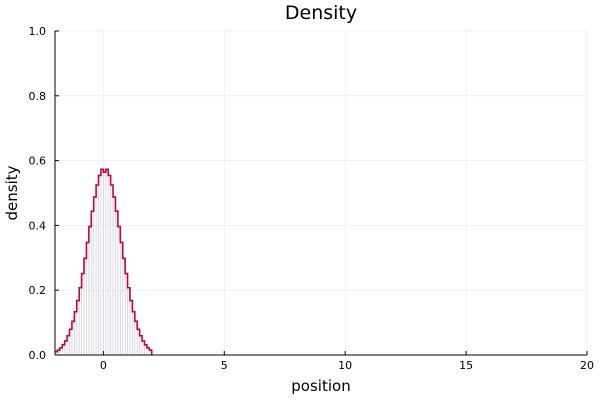 This screenshot has height=400, width=600. What do you see at coordinates (587, 365) in the screenshot?
I see `x-tick-label: 20` at bounding box center [587, 365].